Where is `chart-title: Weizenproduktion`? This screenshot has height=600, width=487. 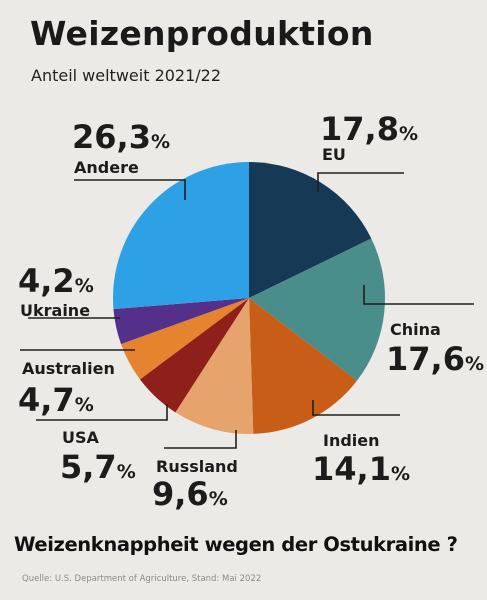
chart-title: Weizenproduktion is located at coordinates (202, 33).